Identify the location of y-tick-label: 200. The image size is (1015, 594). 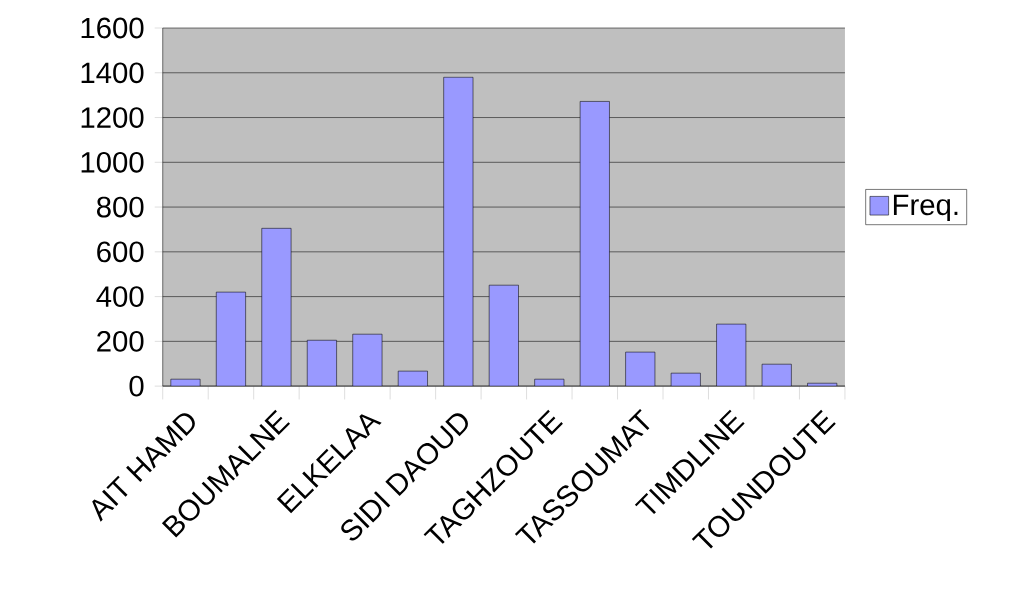
(120, 341).